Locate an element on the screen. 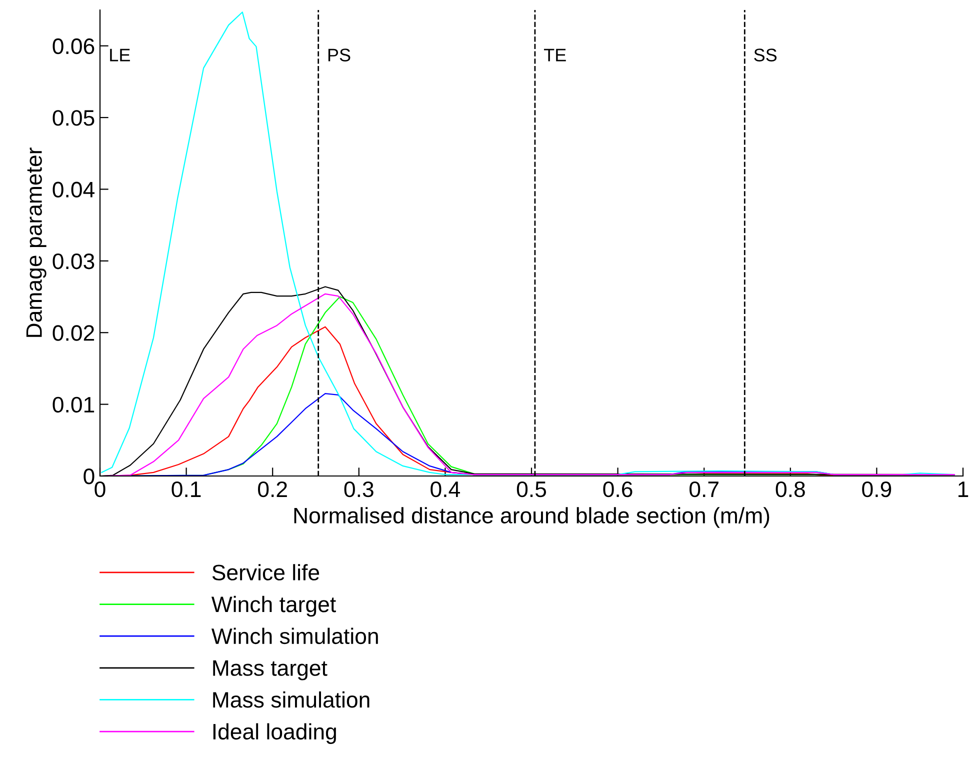  ref-line-label: PS is located at coordinates (339, 55).